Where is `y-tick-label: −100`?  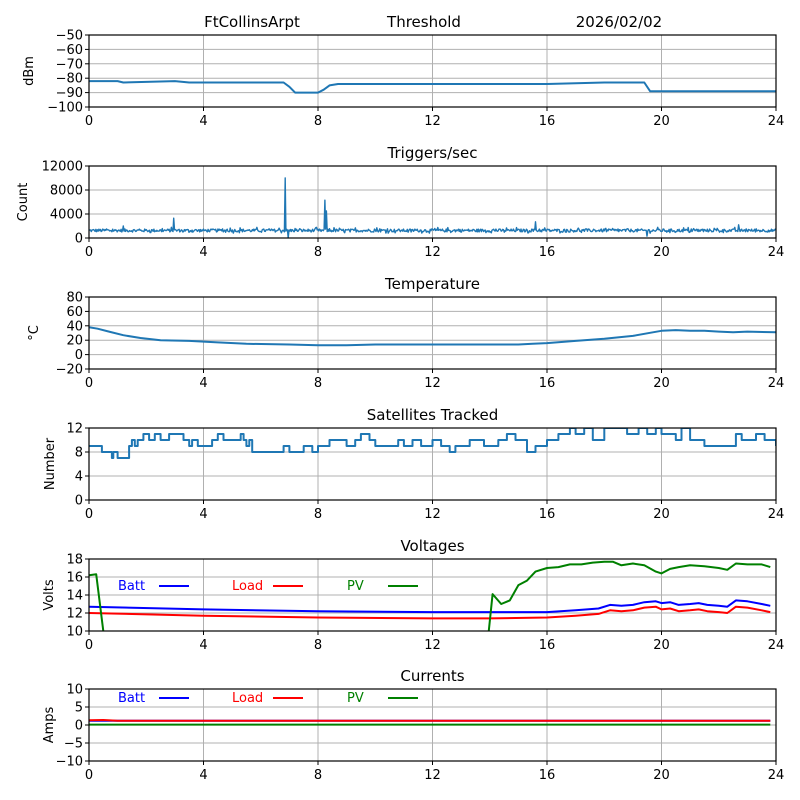 y-tick-label: −100 is located at coordinates (65, 108).